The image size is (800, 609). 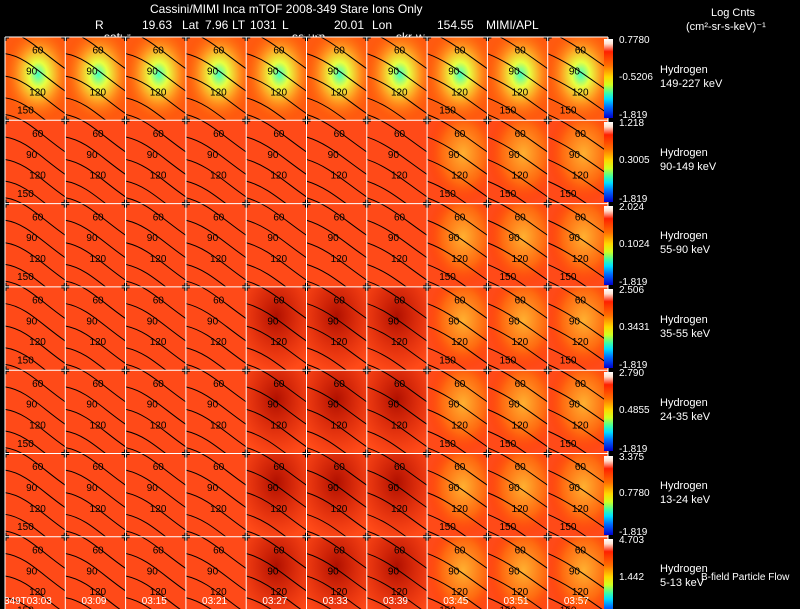 I want to click on colorbar-mid: 0.3431, so click(x=634, y=327).